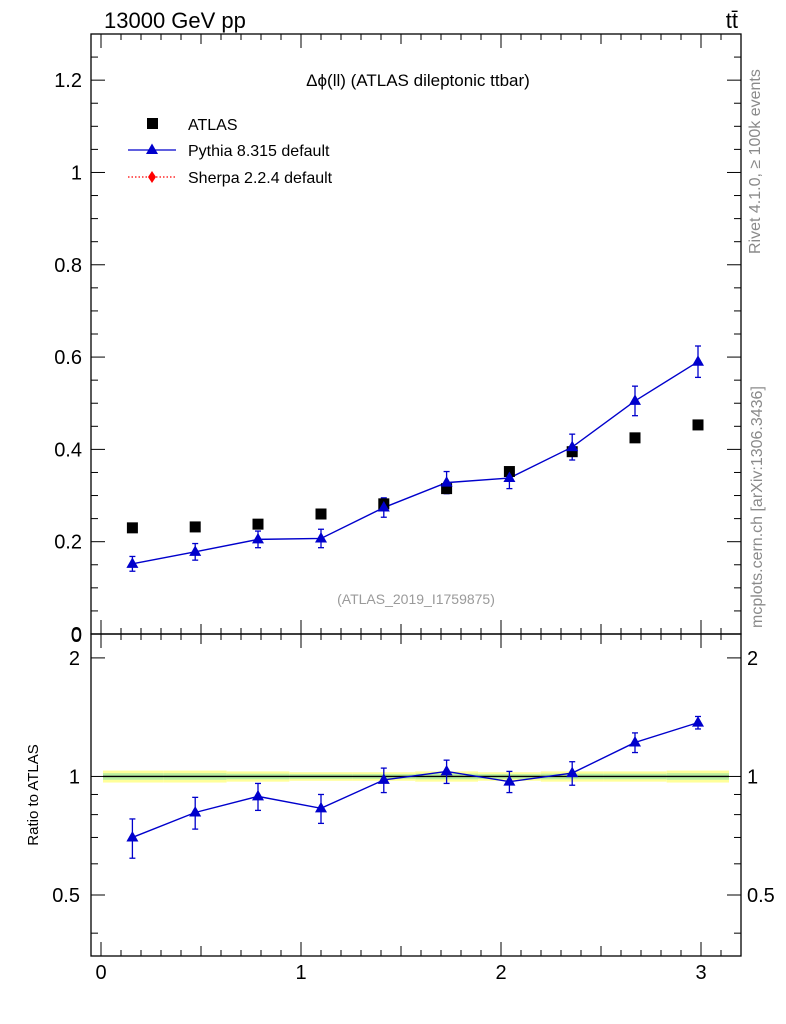 The width and height of the screenshot is (786, 1024). Describe the element at coordinates (152, 177) in the screenshot. I see `legend-sherpa-marker` at that location.